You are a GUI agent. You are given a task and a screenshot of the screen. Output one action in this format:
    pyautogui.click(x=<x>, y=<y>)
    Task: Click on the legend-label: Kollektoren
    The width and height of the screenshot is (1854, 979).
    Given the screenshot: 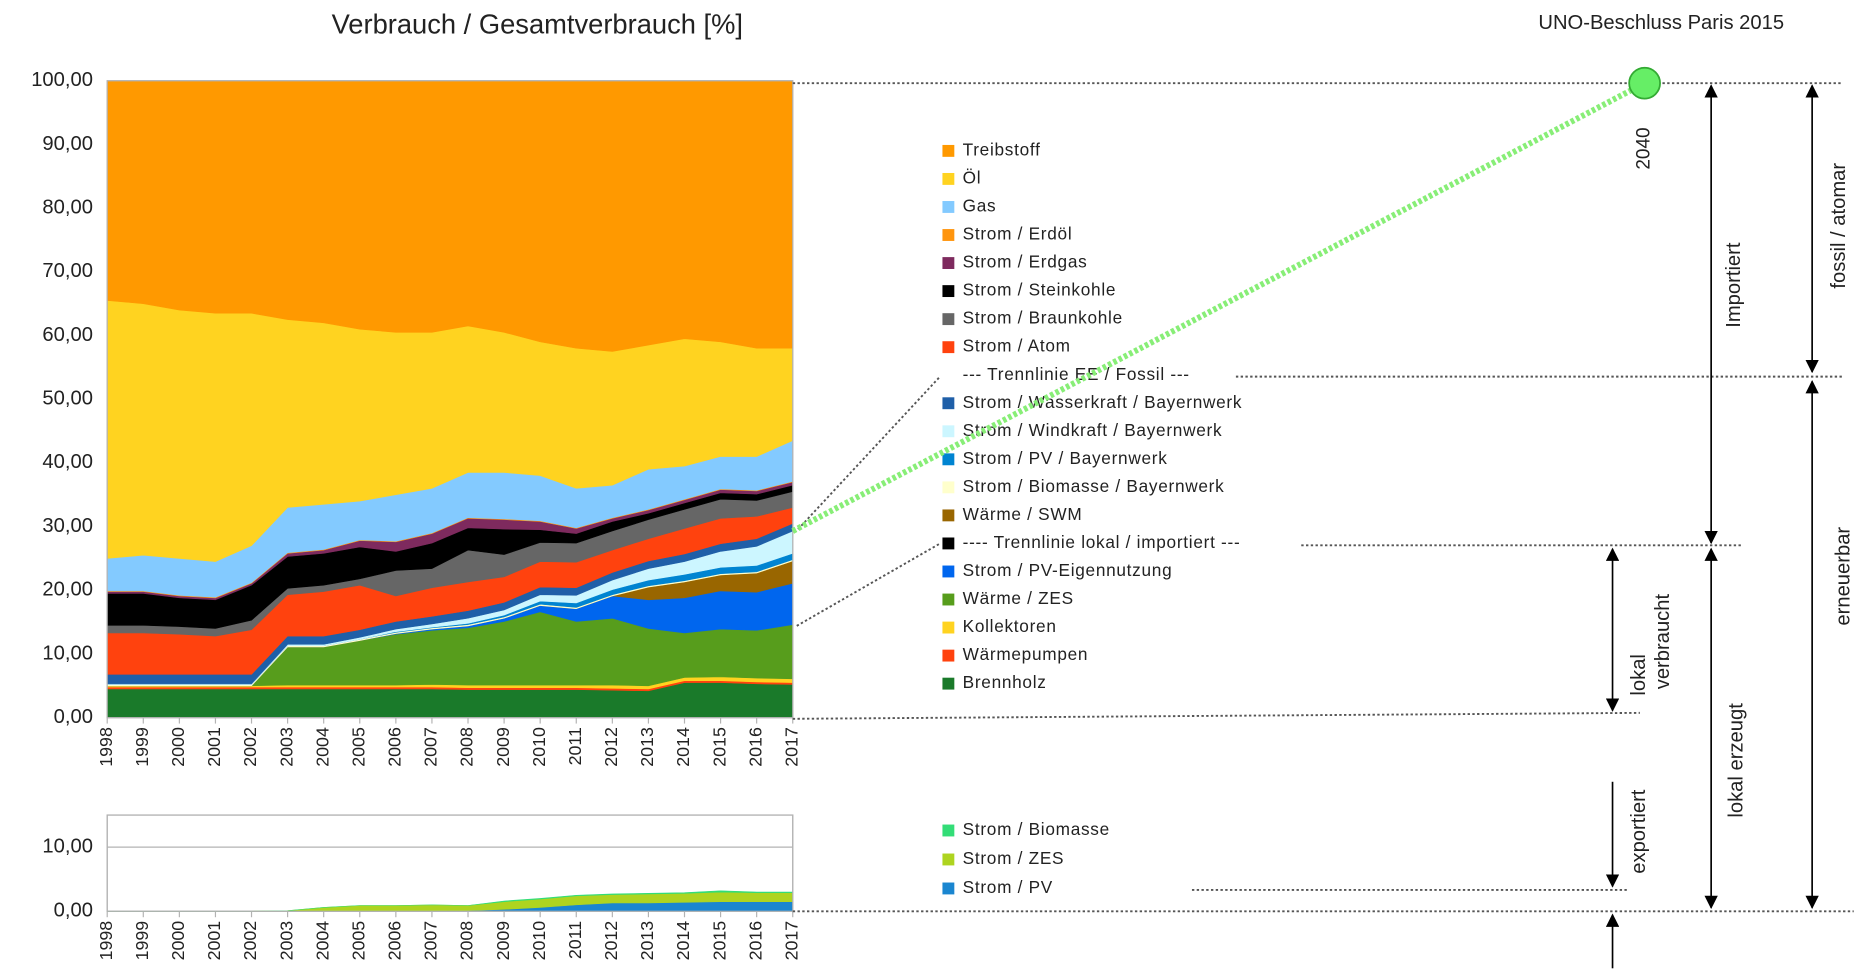 What is the action you would take?
    pyautogui.click(x=1010, y=626)
    